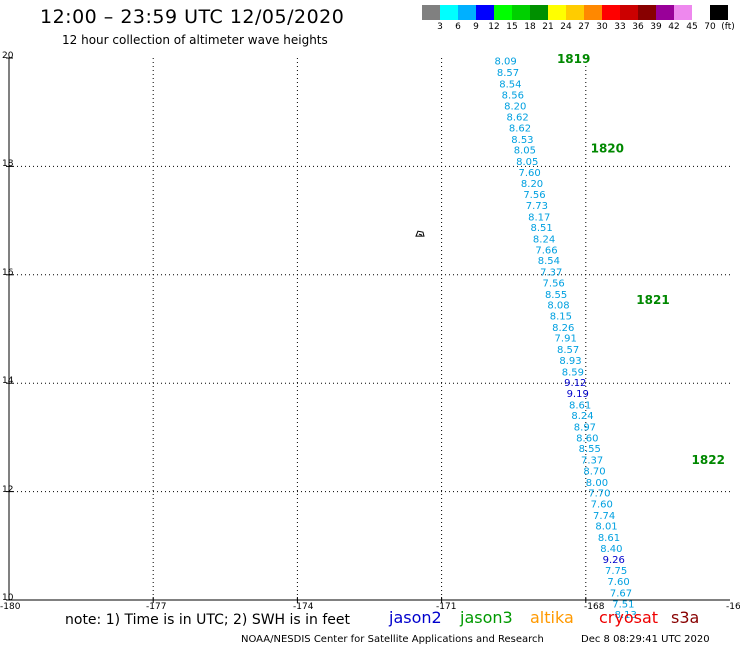 Image resolution: width=740 pixels, height=650 pixels. Describe the element at coordinates (638, 27) in the screenshot. I see `legend-label: 36` at that location.